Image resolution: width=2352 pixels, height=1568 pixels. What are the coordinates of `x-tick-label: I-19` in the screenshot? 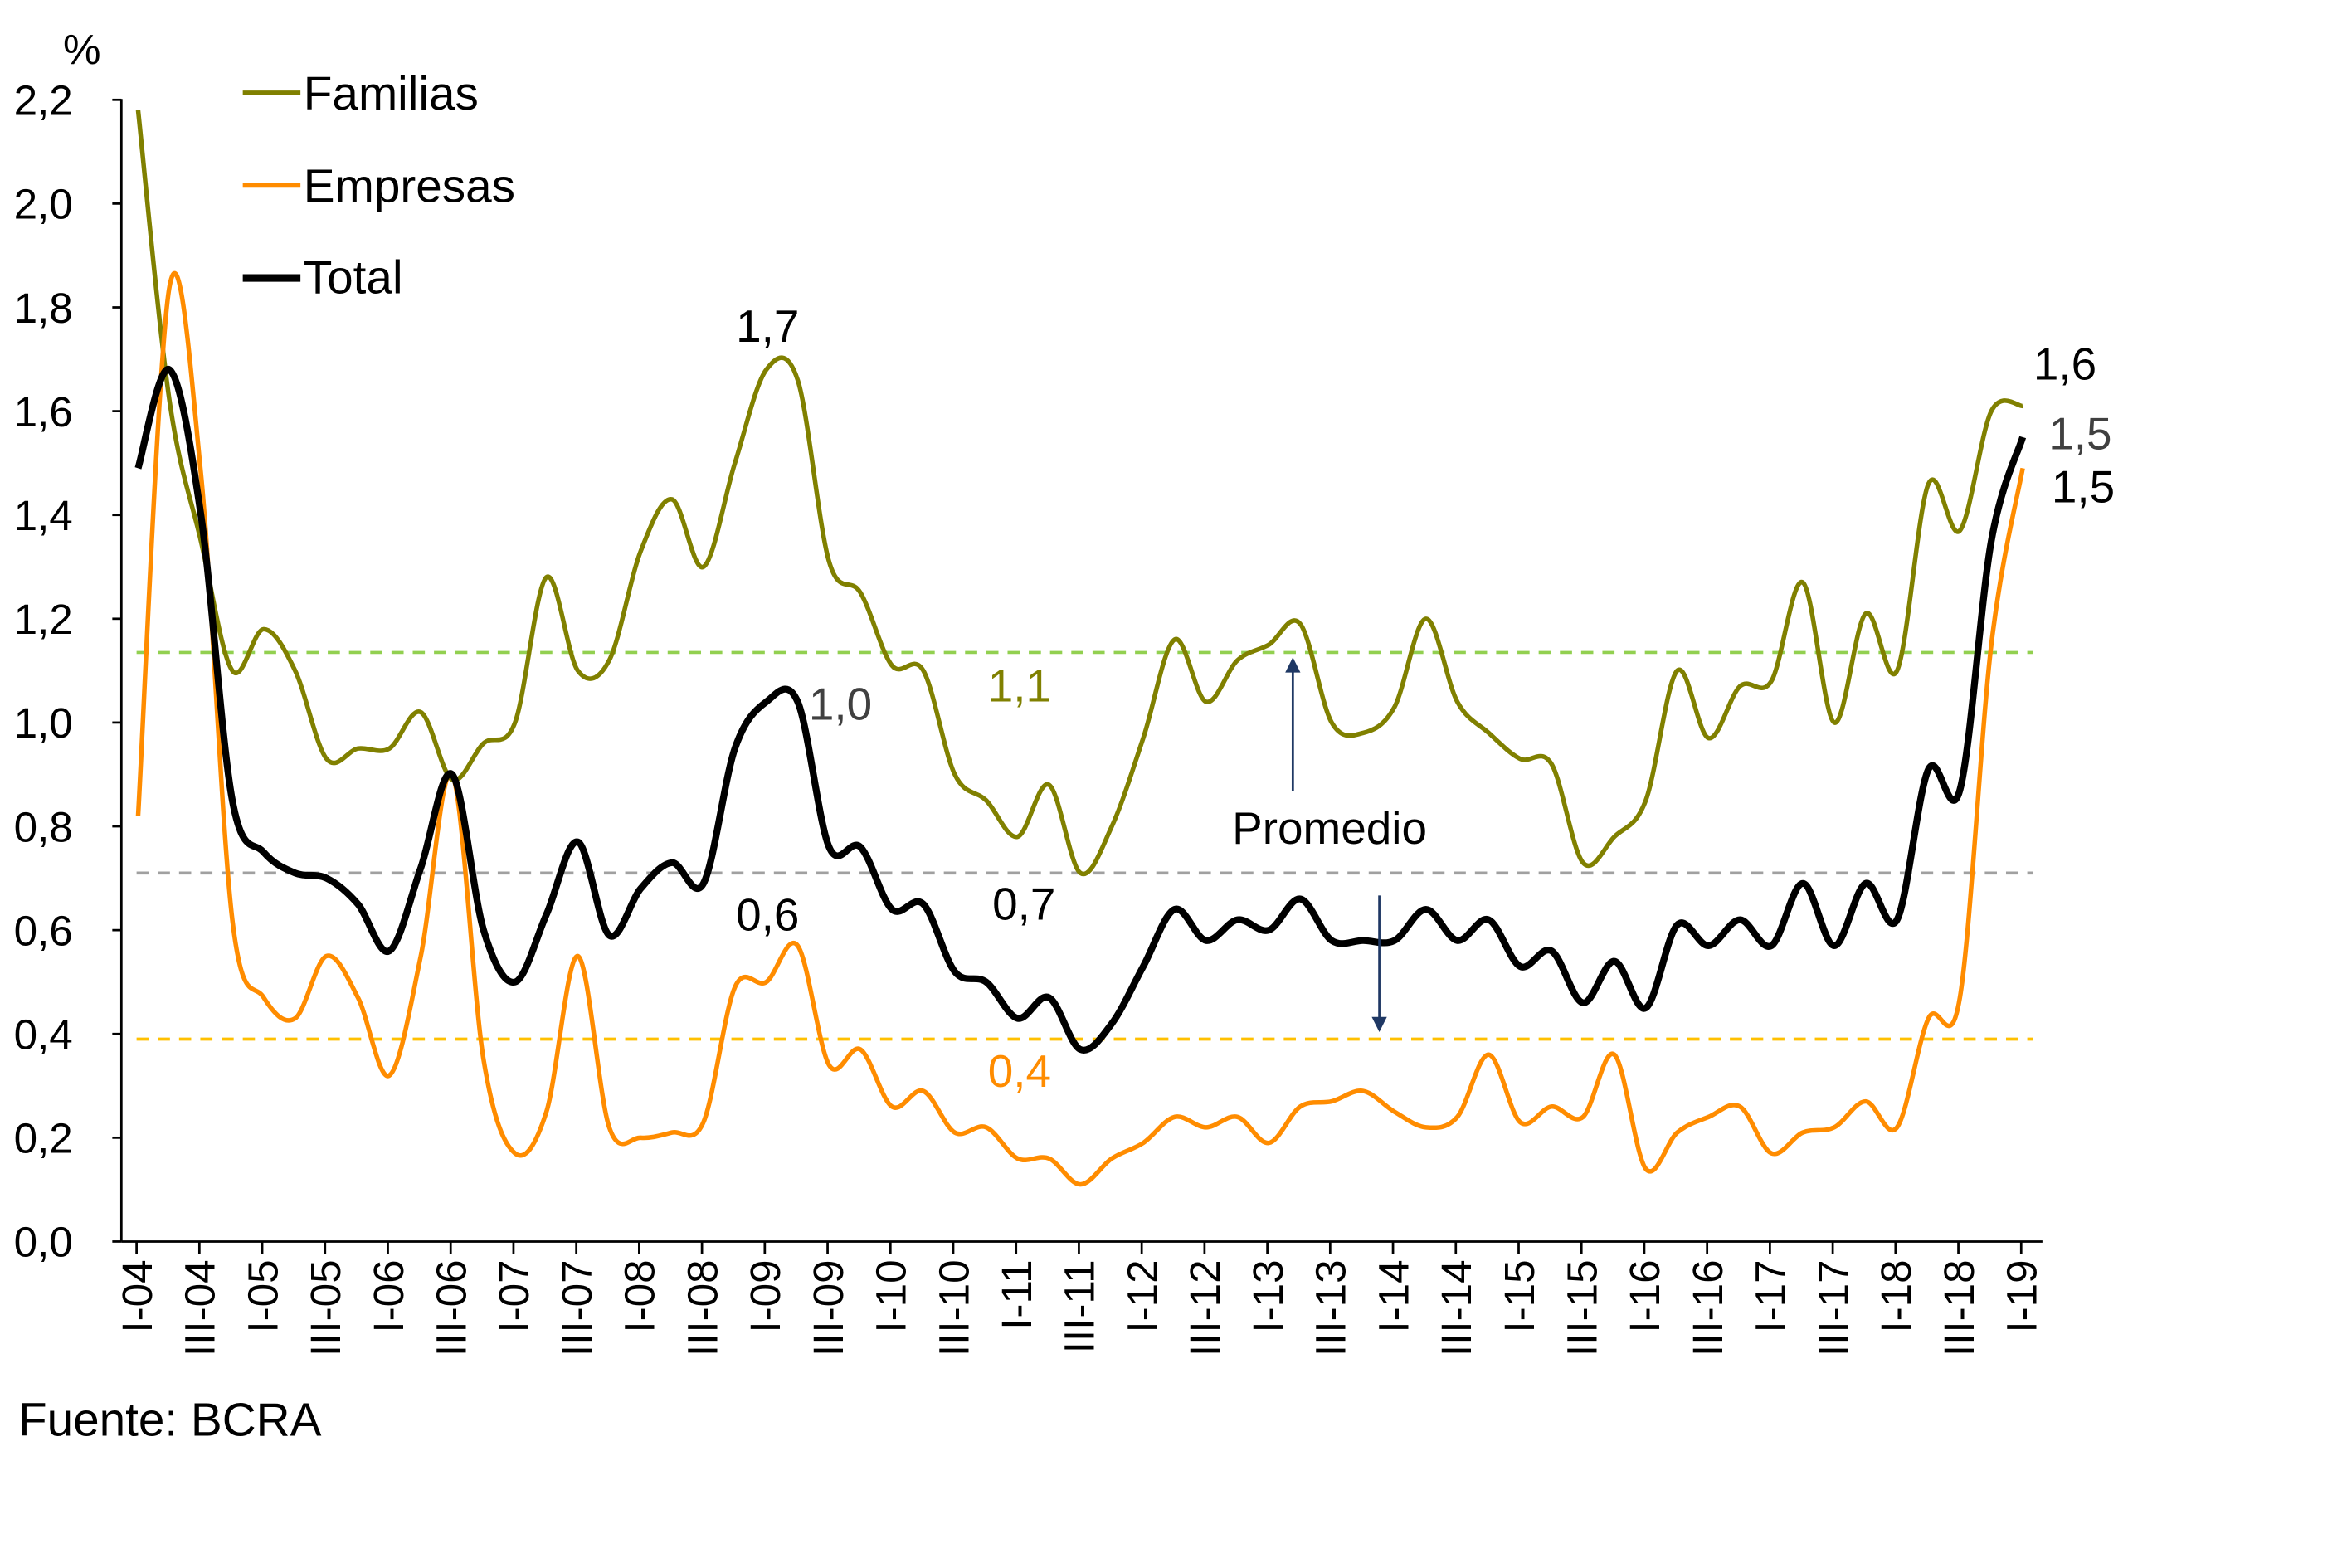 It's located at (2022, 1295).